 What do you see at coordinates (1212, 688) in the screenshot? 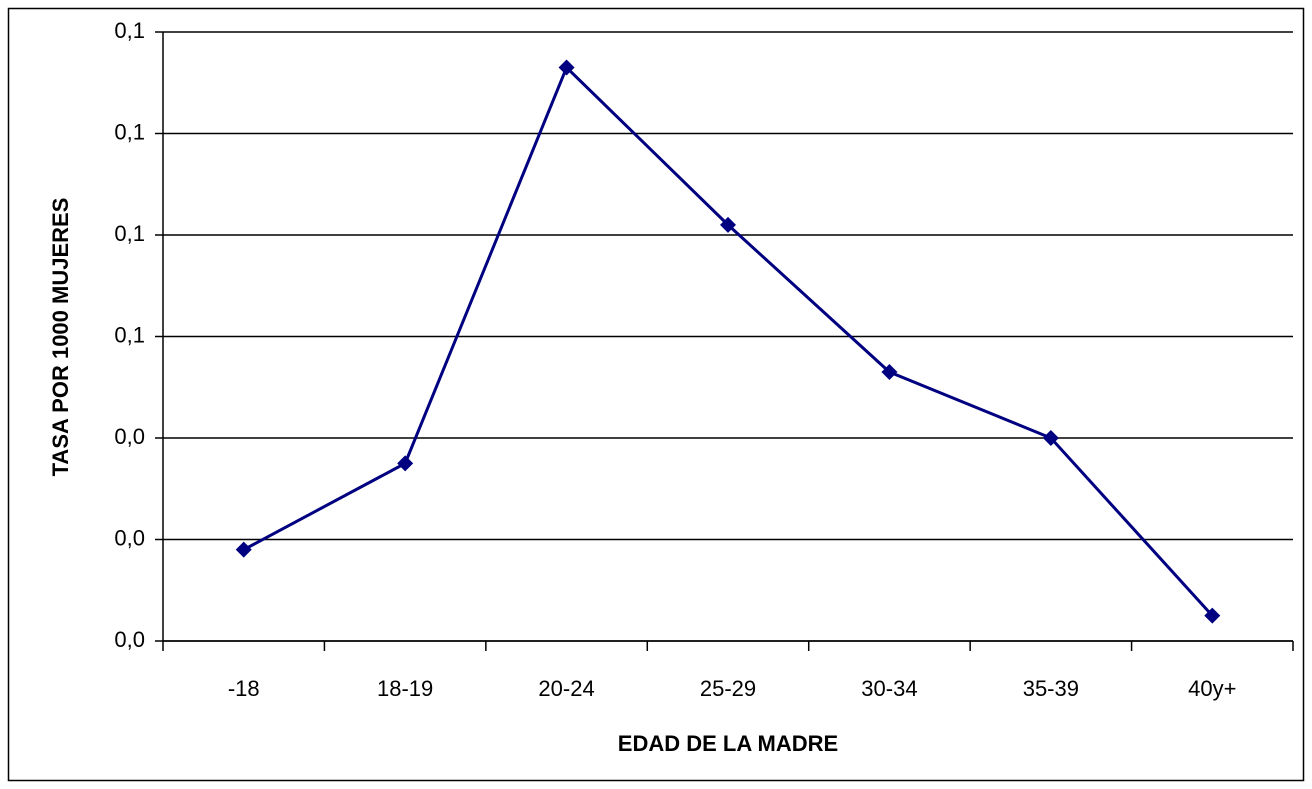
I see `x-tick-label: 40y+` at bounding box center [1212, 688].